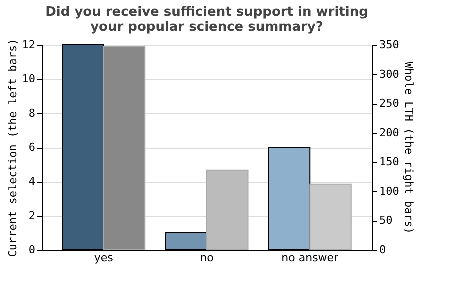 The image size is (450, 300). What do you see at coordinates (390, 191) in the screenshot?
I see `y2-tick-label: 100` at bounding box center [390, 191].